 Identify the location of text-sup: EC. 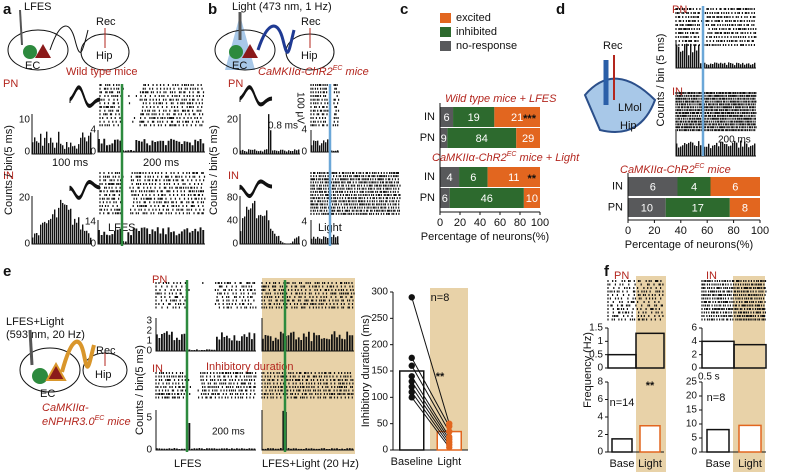
(700, 166).